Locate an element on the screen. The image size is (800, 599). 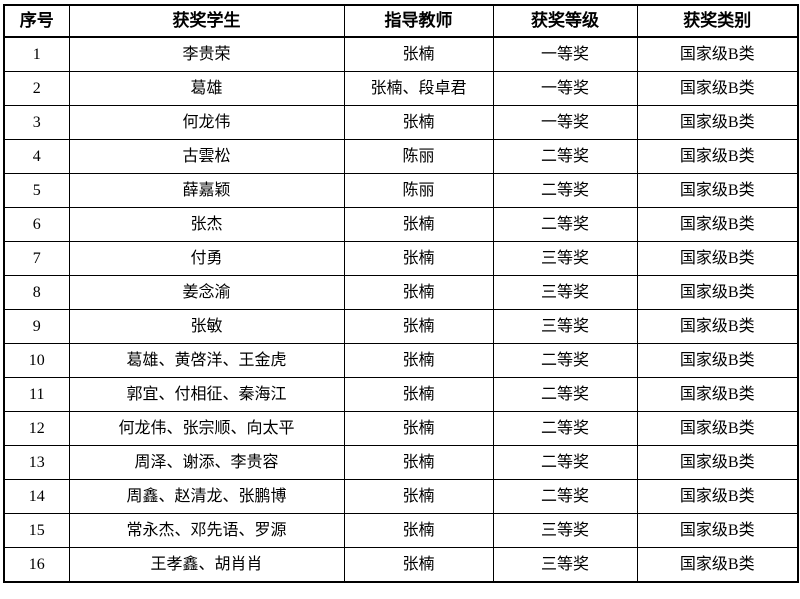
cell-students: 姜念渝 is located at coordinates (206, 292).